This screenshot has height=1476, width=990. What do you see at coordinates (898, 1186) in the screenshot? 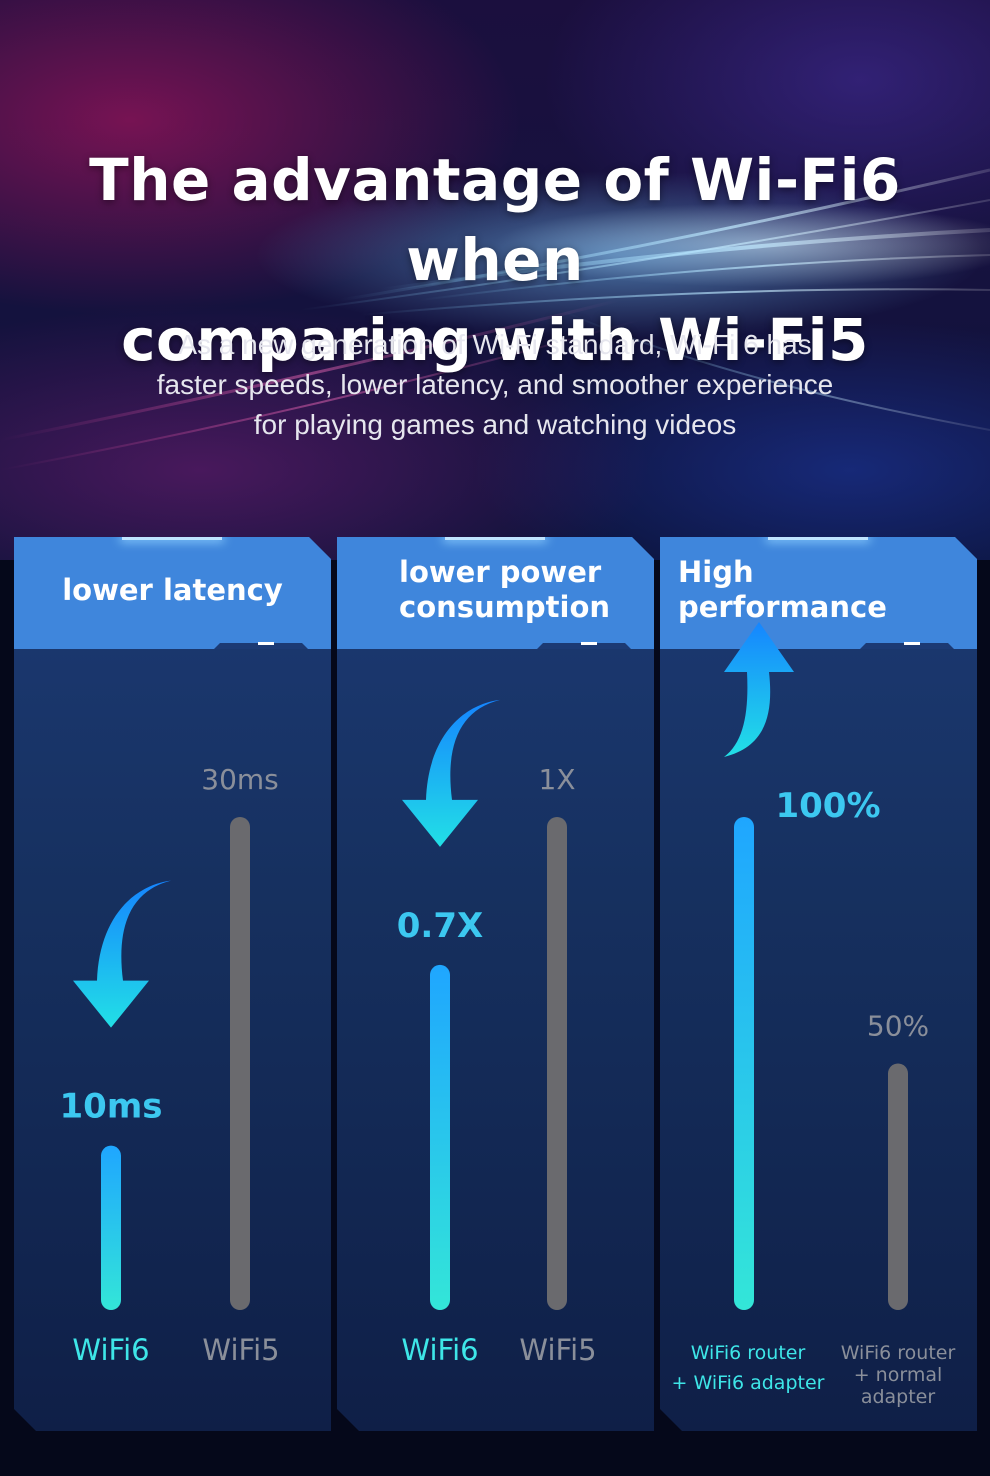
I see `bar-wifi6-router-normal-adapter` at bounding box center [898, 1186].